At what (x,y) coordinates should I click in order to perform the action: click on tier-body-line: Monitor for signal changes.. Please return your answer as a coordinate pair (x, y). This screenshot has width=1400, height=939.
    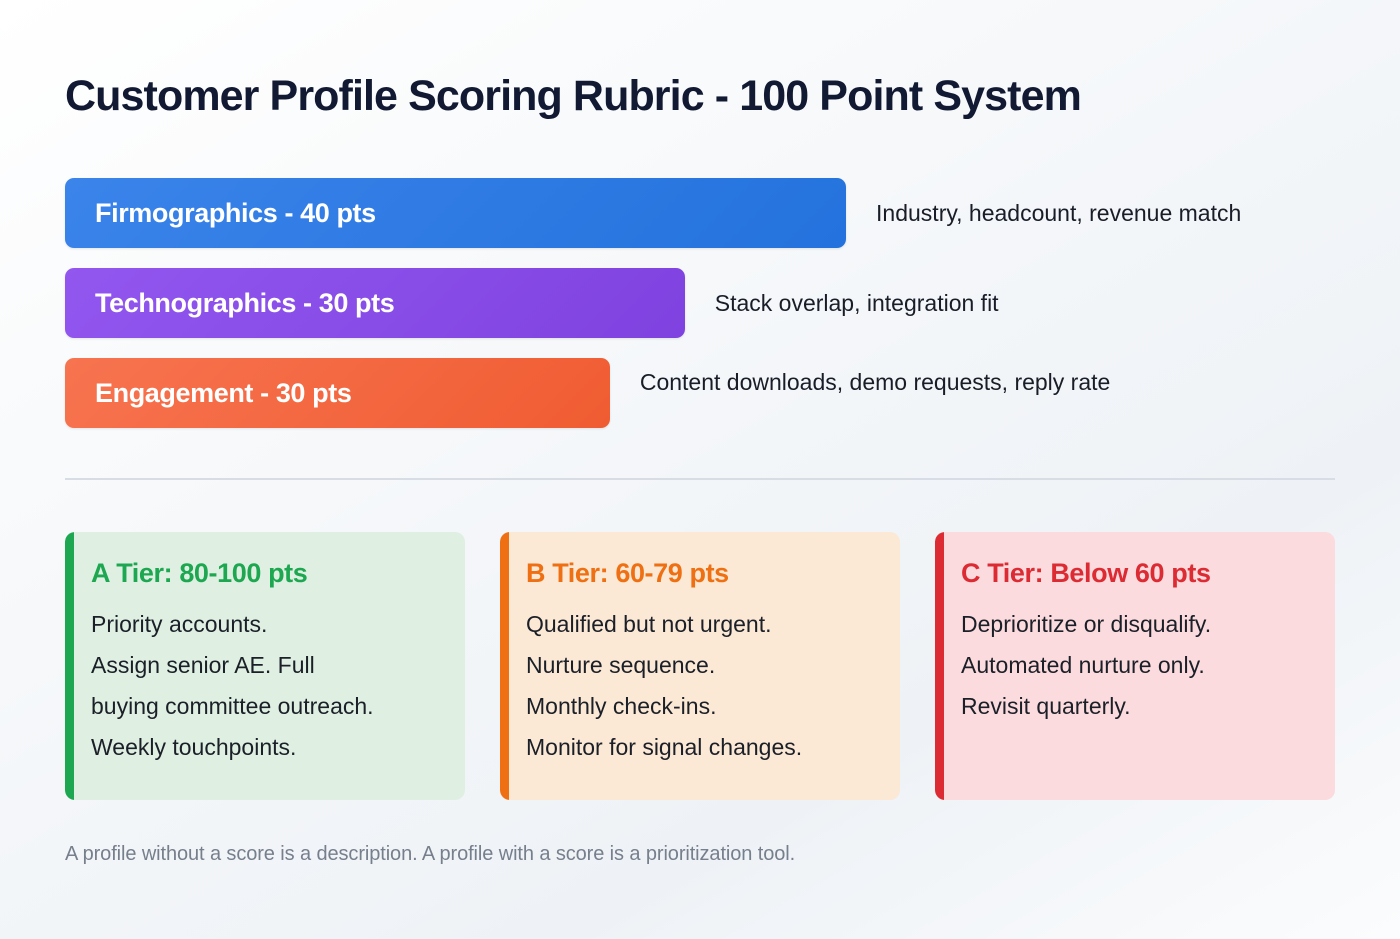
    Looking at the image, I should click on (664, 746).